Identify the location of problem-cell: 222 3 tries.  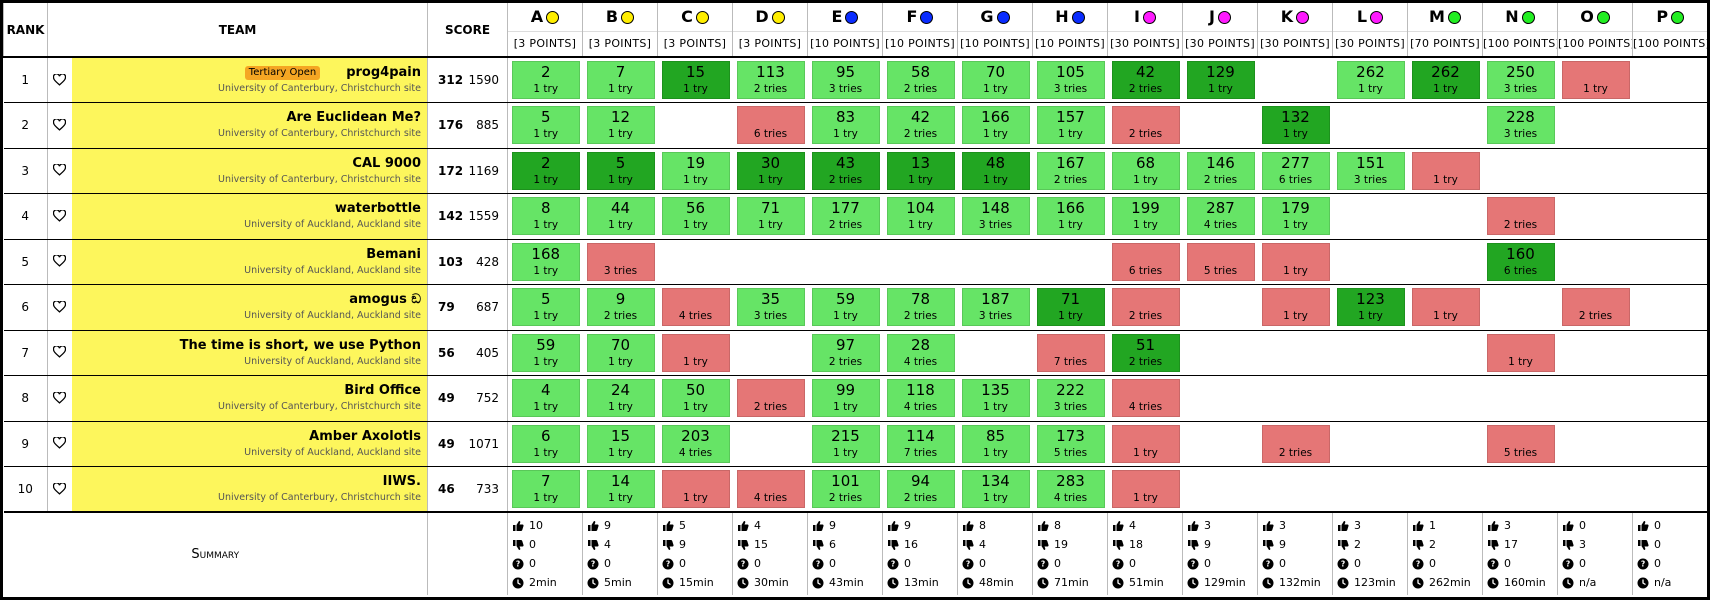
(1070, 398).